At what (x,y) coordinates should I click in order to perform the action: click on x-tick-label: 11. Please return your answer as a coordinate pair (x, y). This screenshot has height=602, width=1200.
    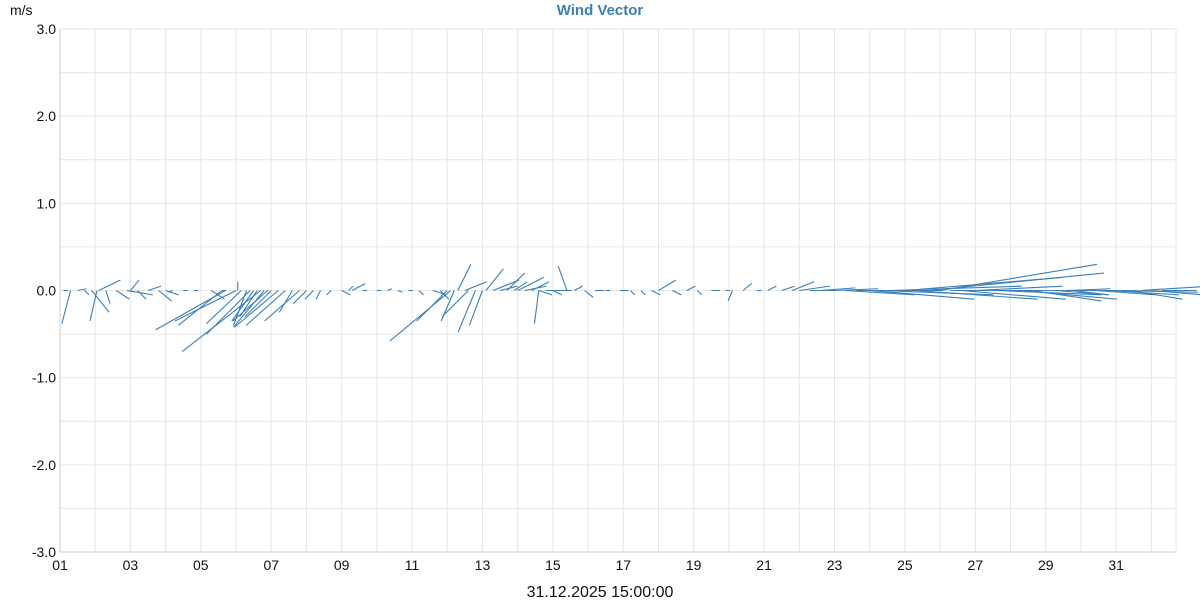
    Looking at the image, I should click on (412, 565).